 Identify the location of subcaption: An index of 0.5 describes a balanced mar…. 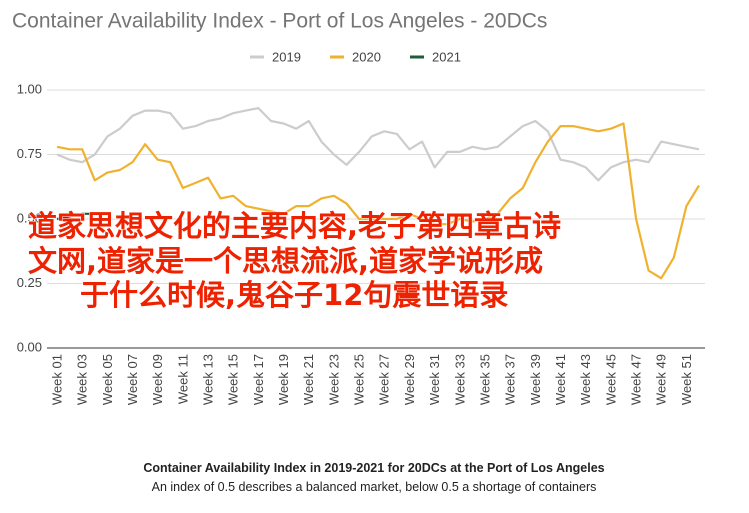
(374, 487).